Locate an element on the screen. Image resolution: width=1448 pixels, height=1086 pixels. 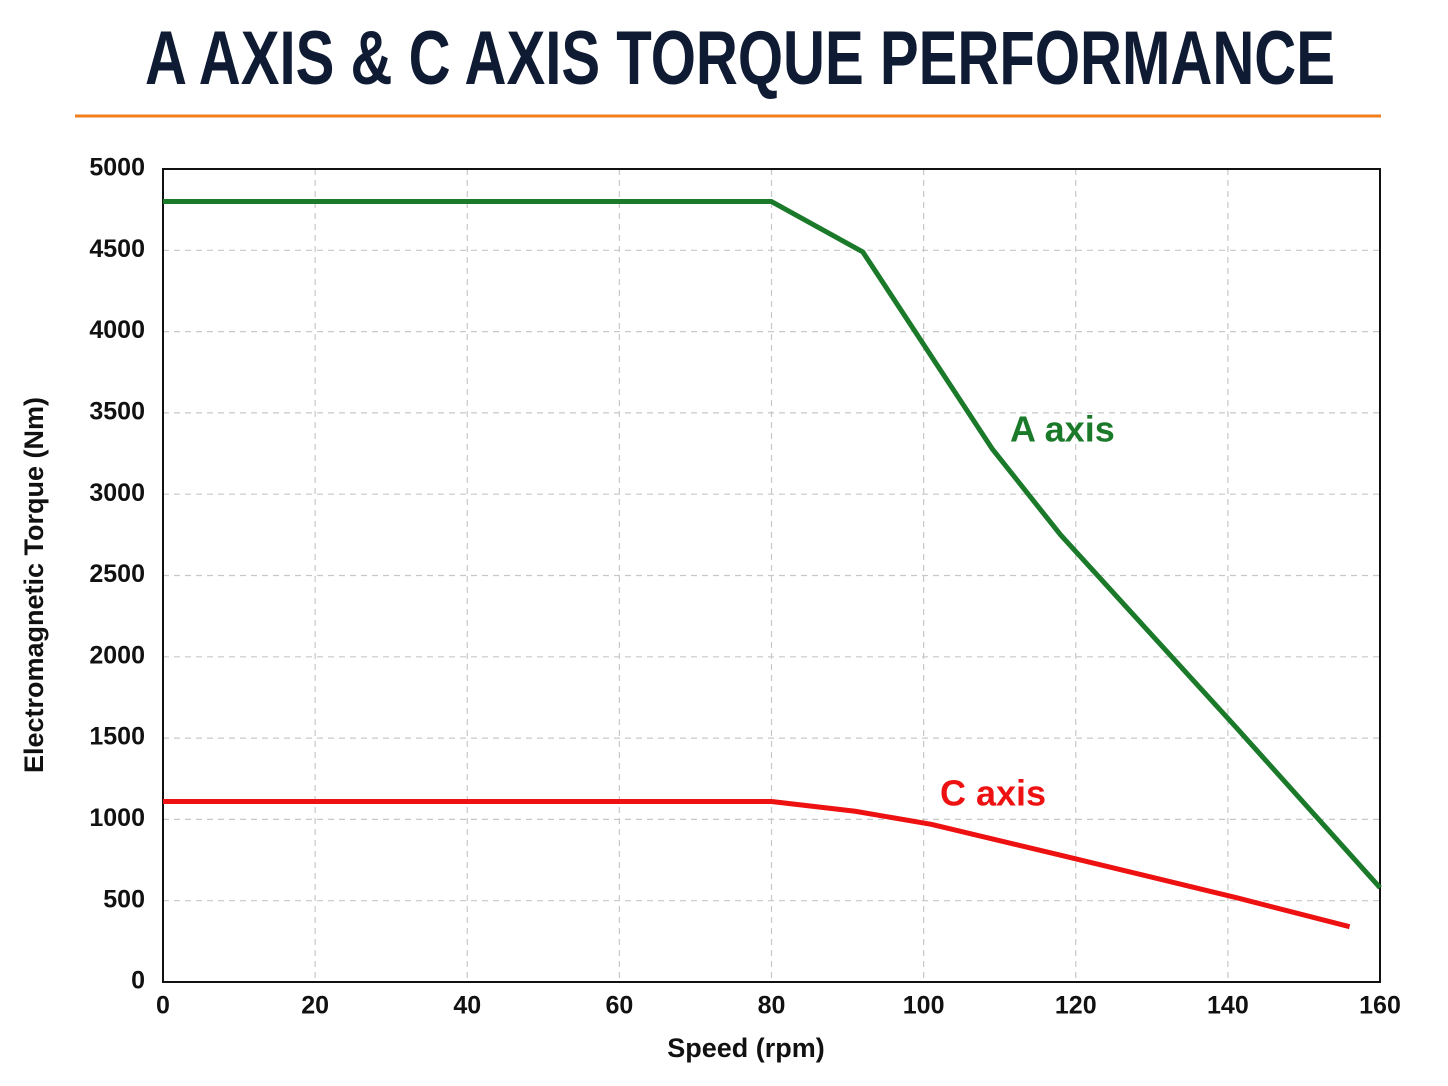
y-tick-label: 500 is located at coordinates (124, 899).